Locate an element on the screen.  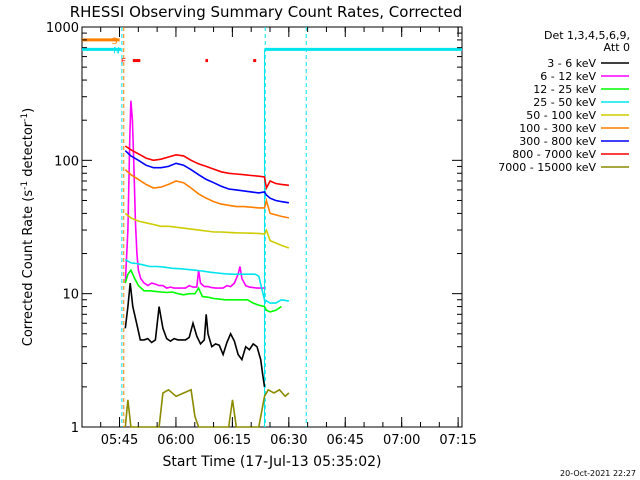
legend-label: 25 - 50 keV is located at coordinates (564, 102).